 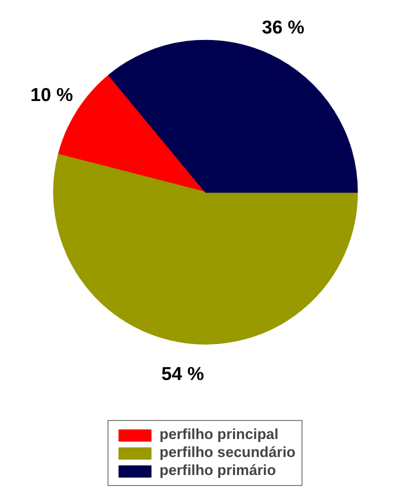 I want to click on legend-label: perfilho principal, so click(x=219, y=435).